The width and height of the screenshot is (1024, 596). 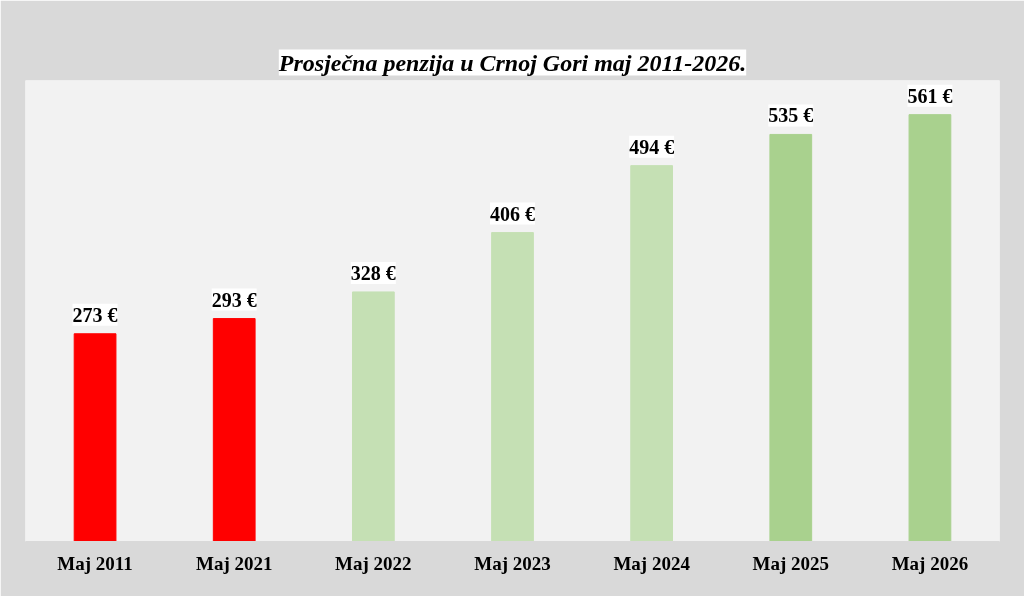 I want to click on x-tick-label: Maj 2011, so click(x=95, y=563).